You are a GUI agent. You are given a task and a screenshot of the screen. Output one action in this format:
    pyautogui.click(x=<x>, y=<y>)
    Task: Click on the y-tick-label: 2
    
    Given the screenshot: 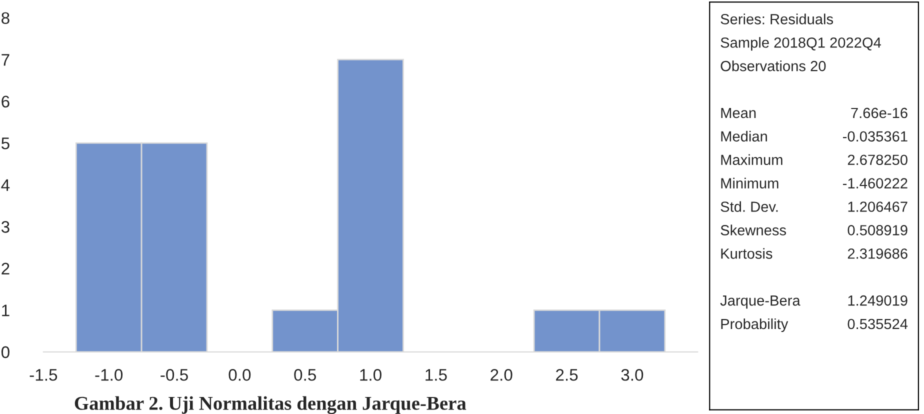 What is the action you would take?
    pyautogui.click(x=6, y=268)
    